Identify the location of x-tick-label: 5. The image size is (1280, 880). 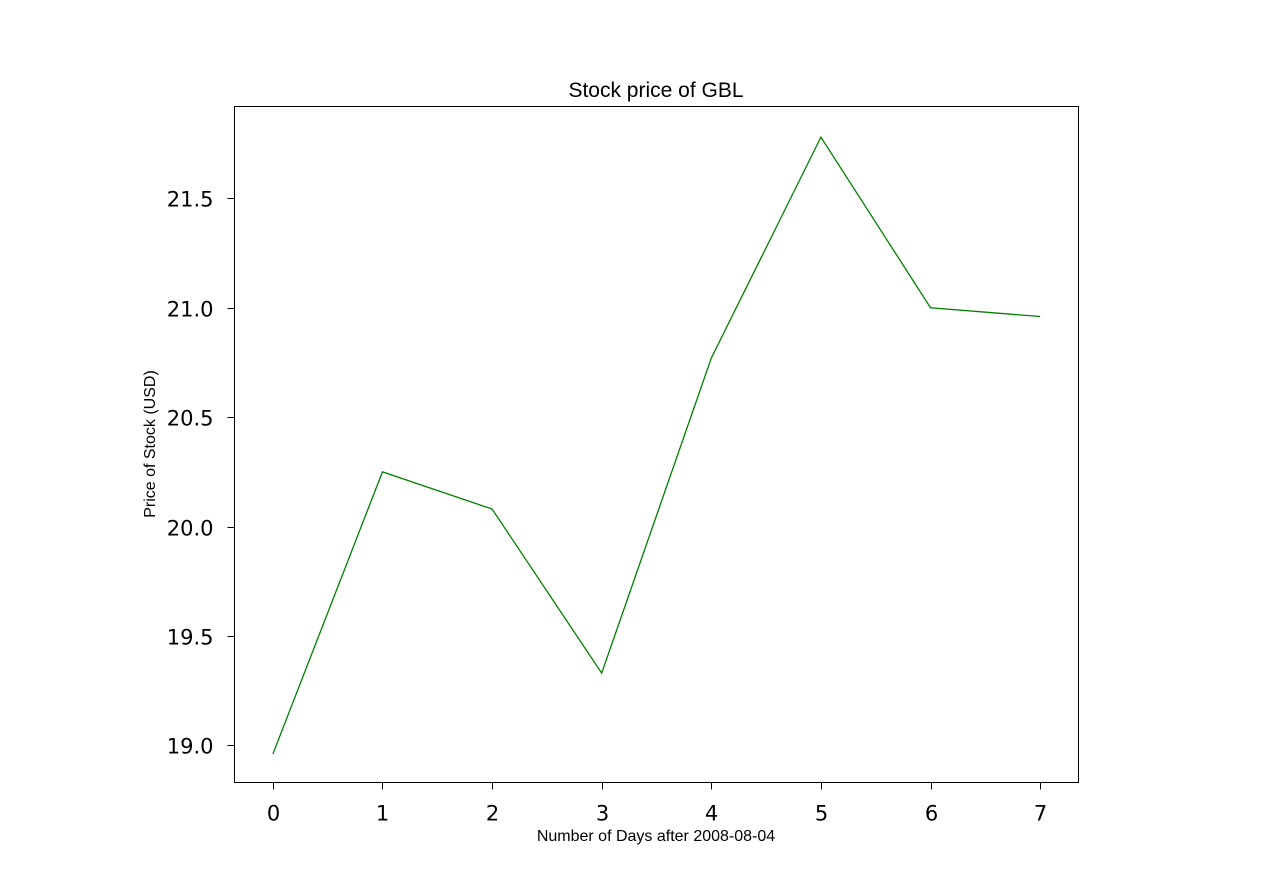
(821, 814).